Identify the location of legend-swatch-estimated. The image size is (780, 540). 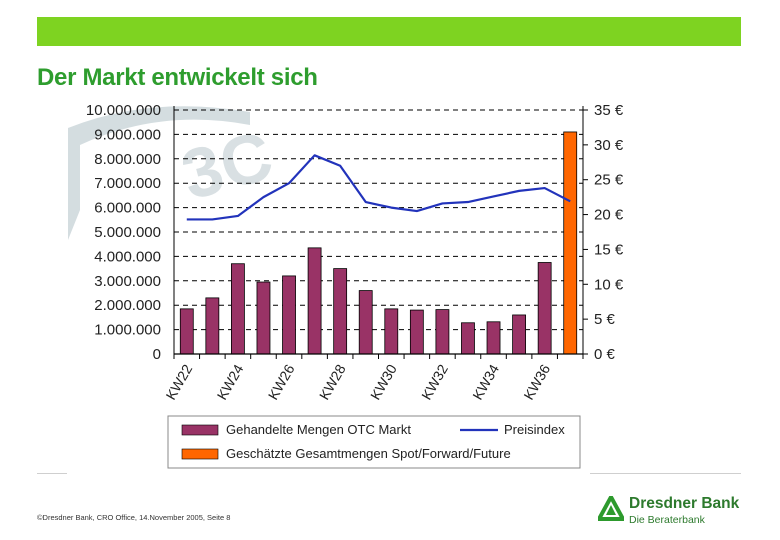
(200, 454).